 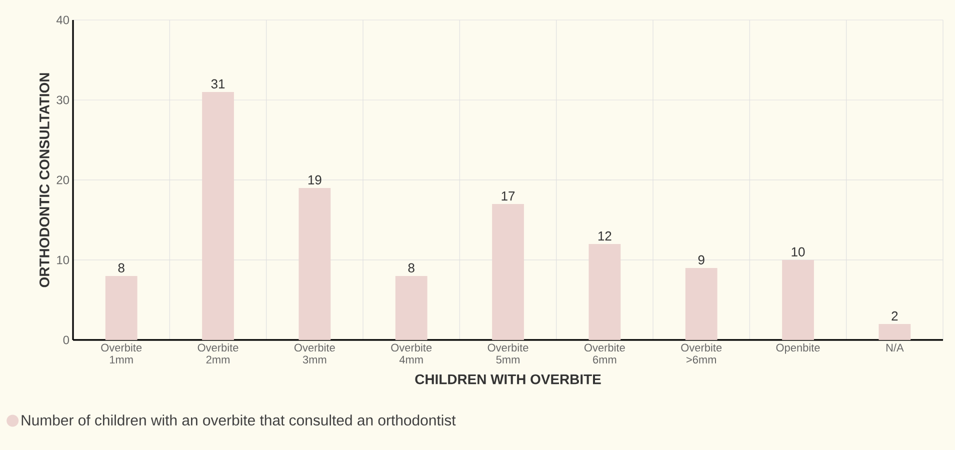 What do you see at coordinates (798, 349) in the screenshot?
I see `x-tick-label: Openbite` at bounding box center [798, 349].